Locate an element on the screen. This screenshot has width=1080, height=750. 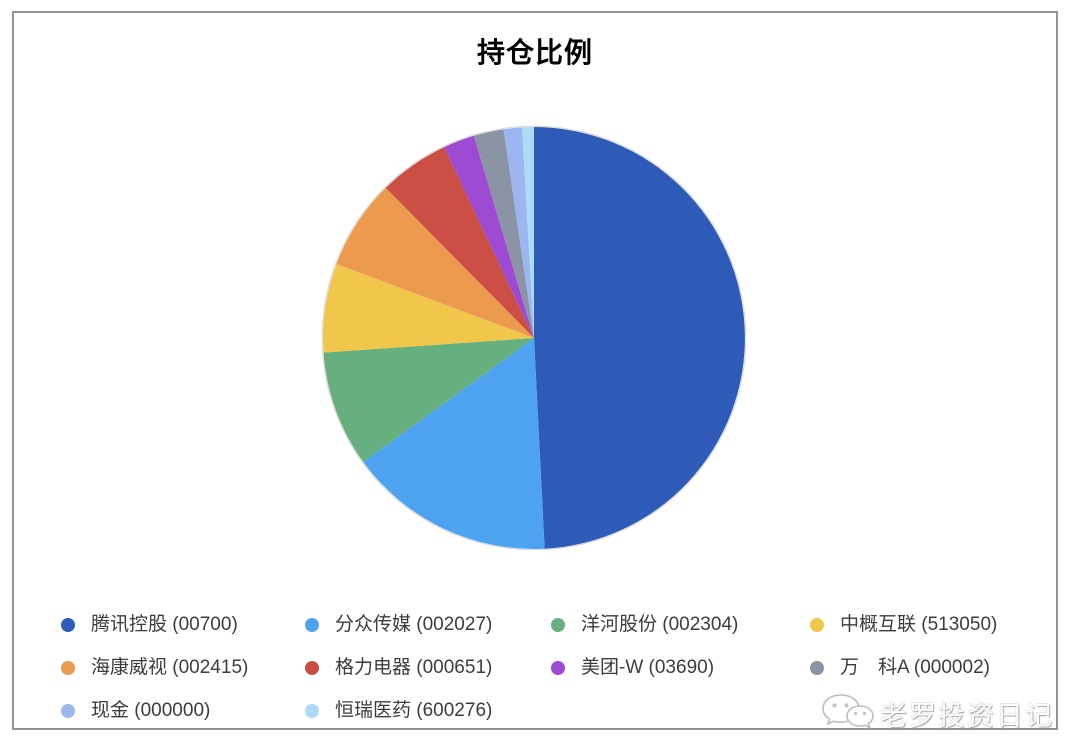
wechat-icon is located at coordinates (848, 712).